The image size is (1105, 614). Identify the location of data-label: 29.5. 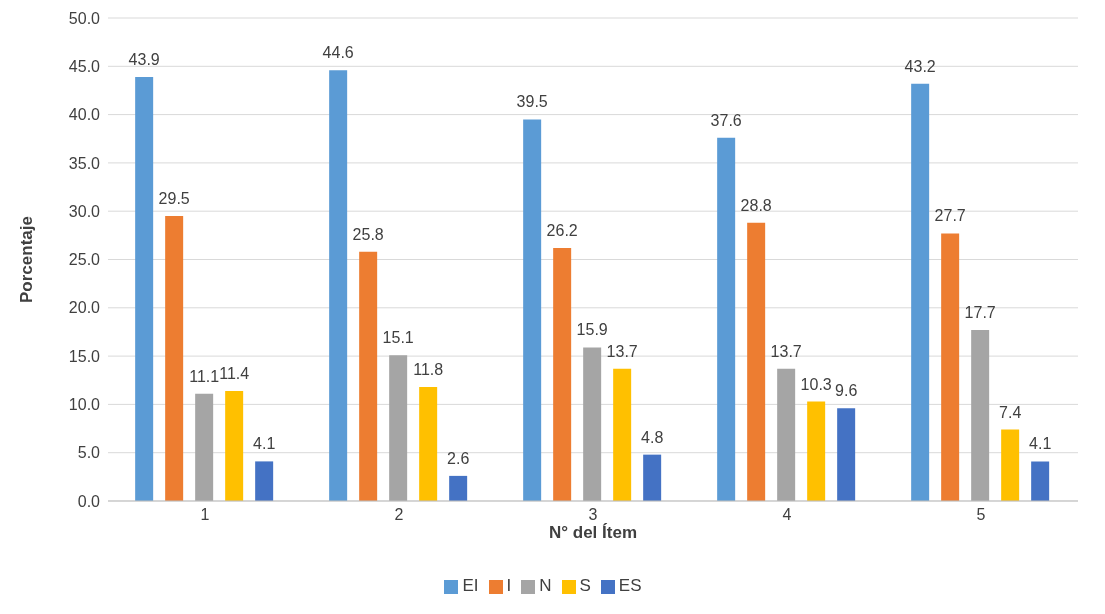
(174, 199).